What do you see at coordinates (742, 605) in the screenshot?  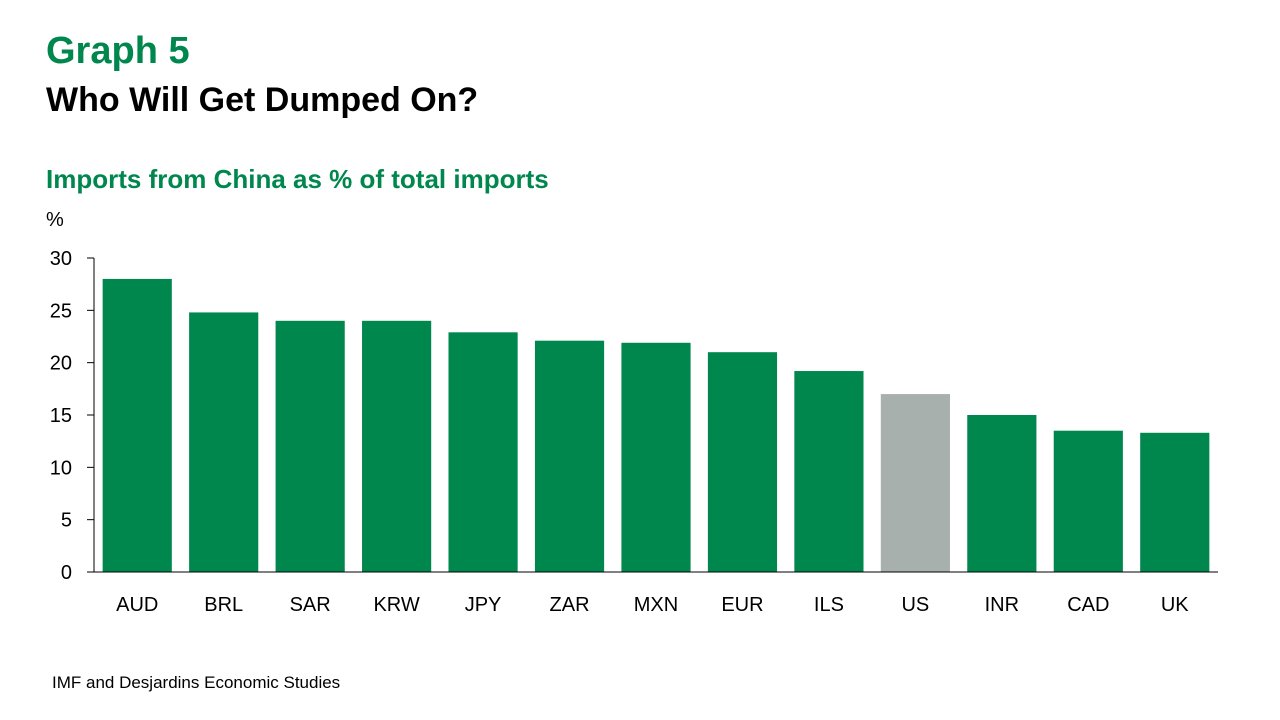 I see `x-tick-label-eur: EUR` at bounding box center [742, 605].